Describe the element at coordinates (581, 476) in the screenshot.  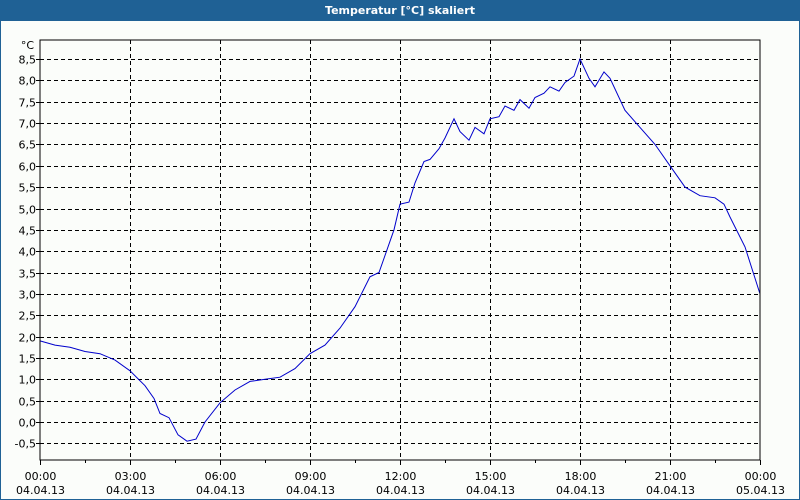
I see `x-tick-time: 18:00` at that location.